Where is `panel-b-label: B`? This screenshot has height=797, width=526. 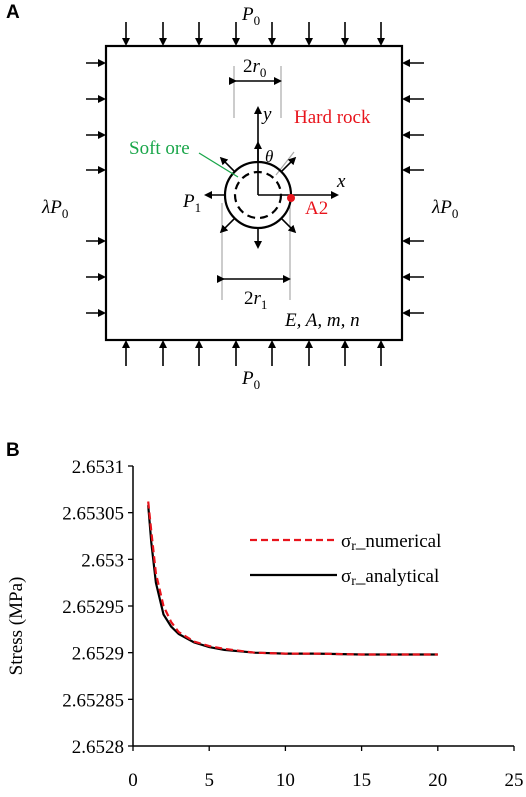 panel-b-label: B is located at coordinates (13, 450).